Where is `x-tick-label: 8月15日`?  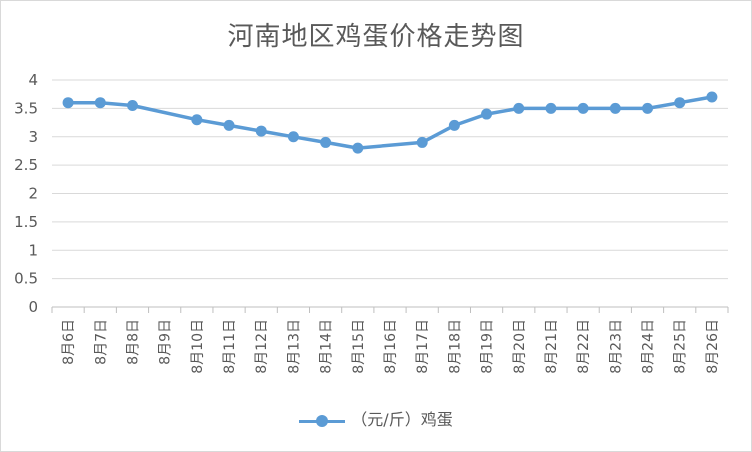 x-tick-label: 8月15日 is located at coordinates (359, 346).